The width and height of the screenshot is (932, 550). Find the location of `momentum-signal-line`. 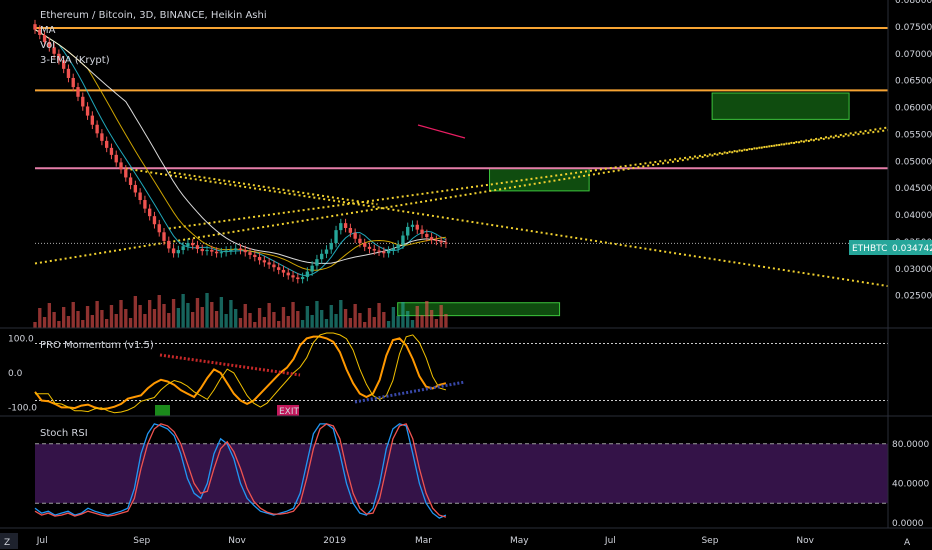

momentum-signal-line is located at coordinates (241, 373).